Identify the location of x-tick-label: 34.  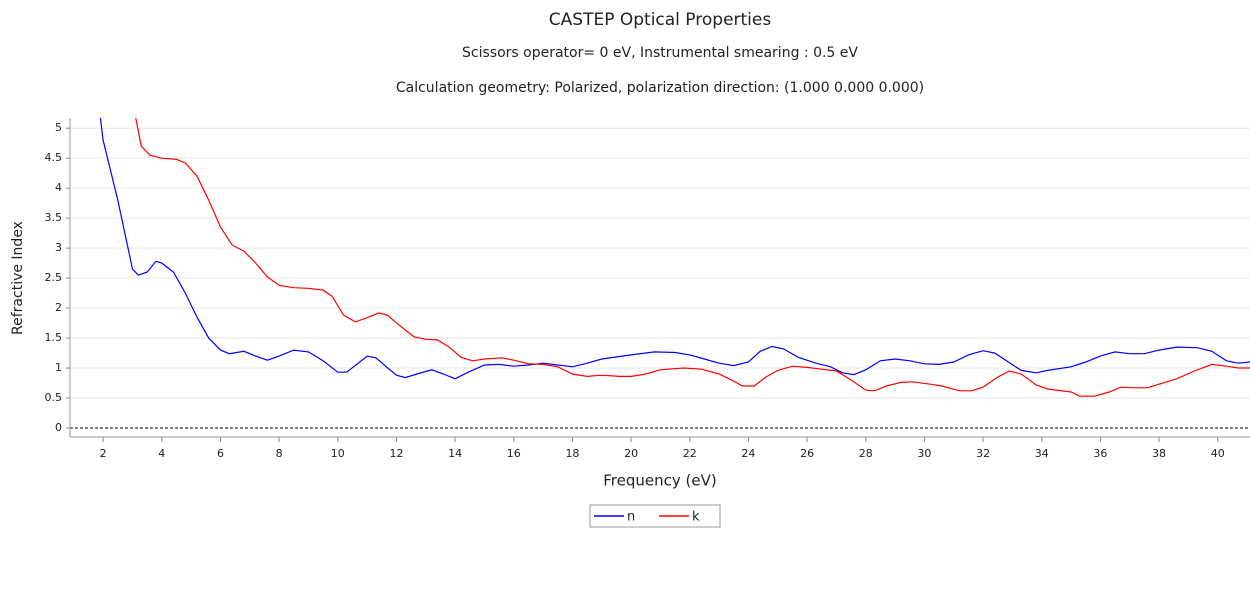
(1042, 453).